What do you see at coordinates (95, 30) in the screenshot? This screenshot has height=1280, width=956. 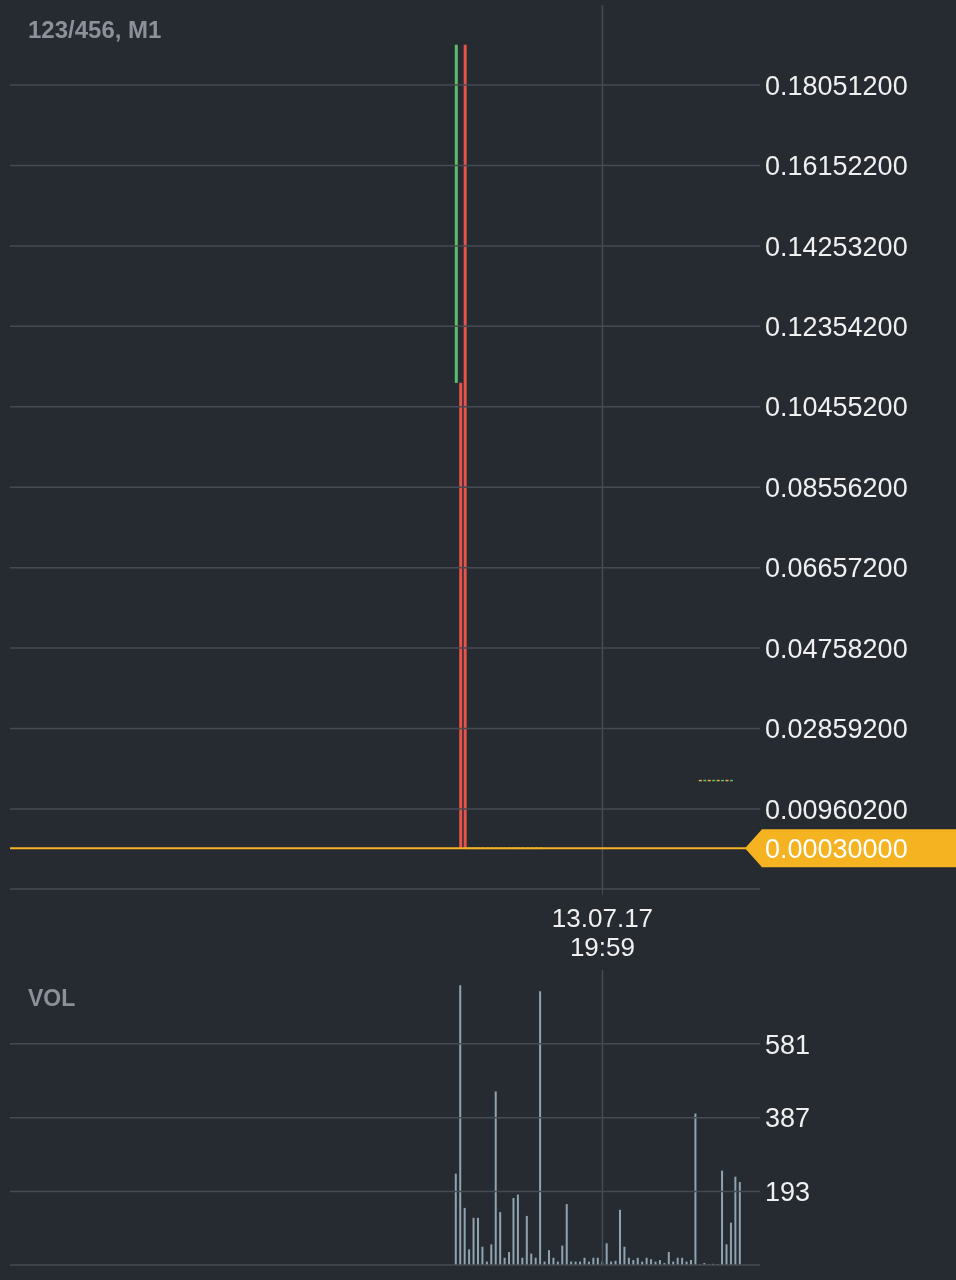 I see `text: 123/456, M1` at bounding box center [95, 30].